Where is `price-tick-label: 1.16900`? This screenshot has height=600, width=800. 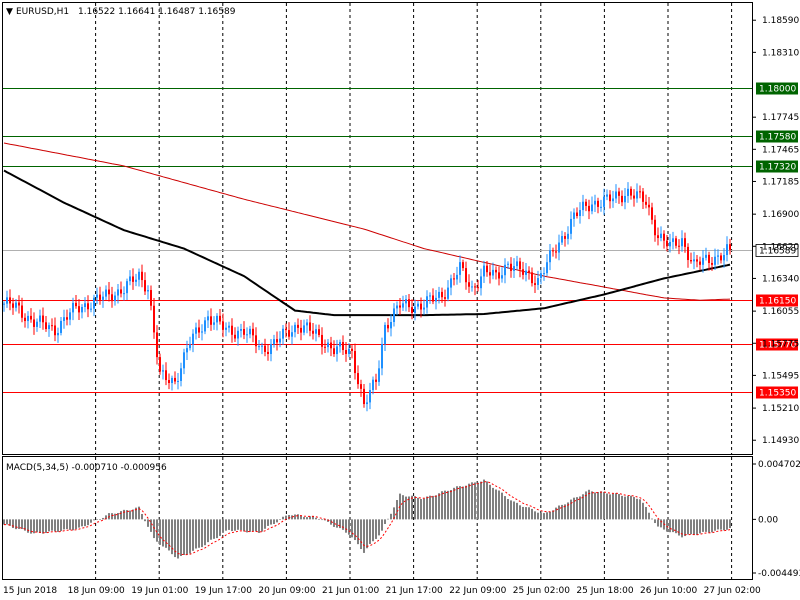
price-tick-label: 1.16900 is located at coordinates (780, 215).